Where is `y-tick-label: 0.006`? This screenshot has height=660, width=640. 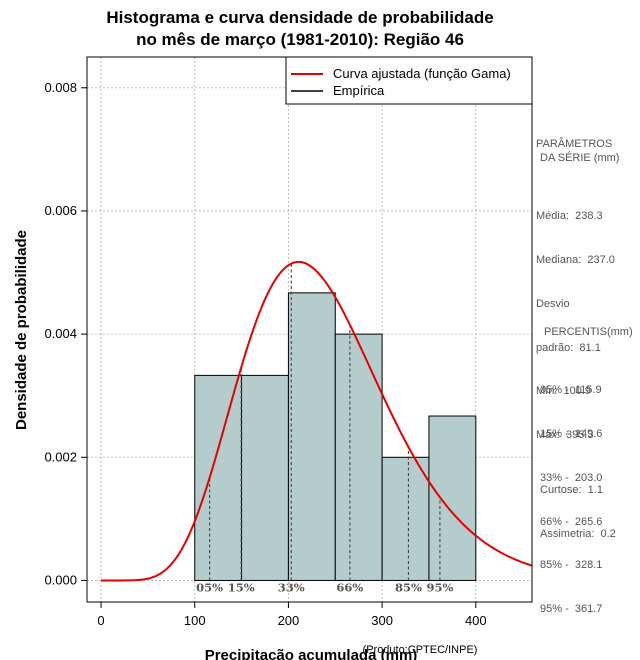
y-tick-label: 0.006 is located at coordinates (60, 210).